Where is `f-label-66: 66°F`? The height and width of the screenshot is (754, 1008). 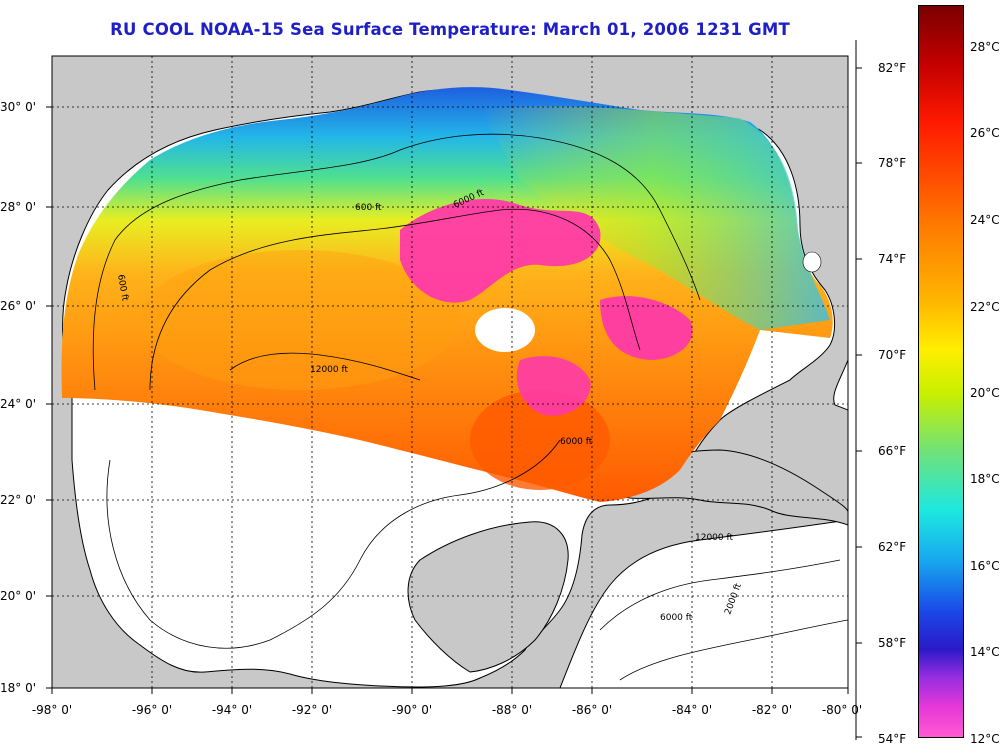
f-label-66: 66°F is located at coordinates (892, 451).